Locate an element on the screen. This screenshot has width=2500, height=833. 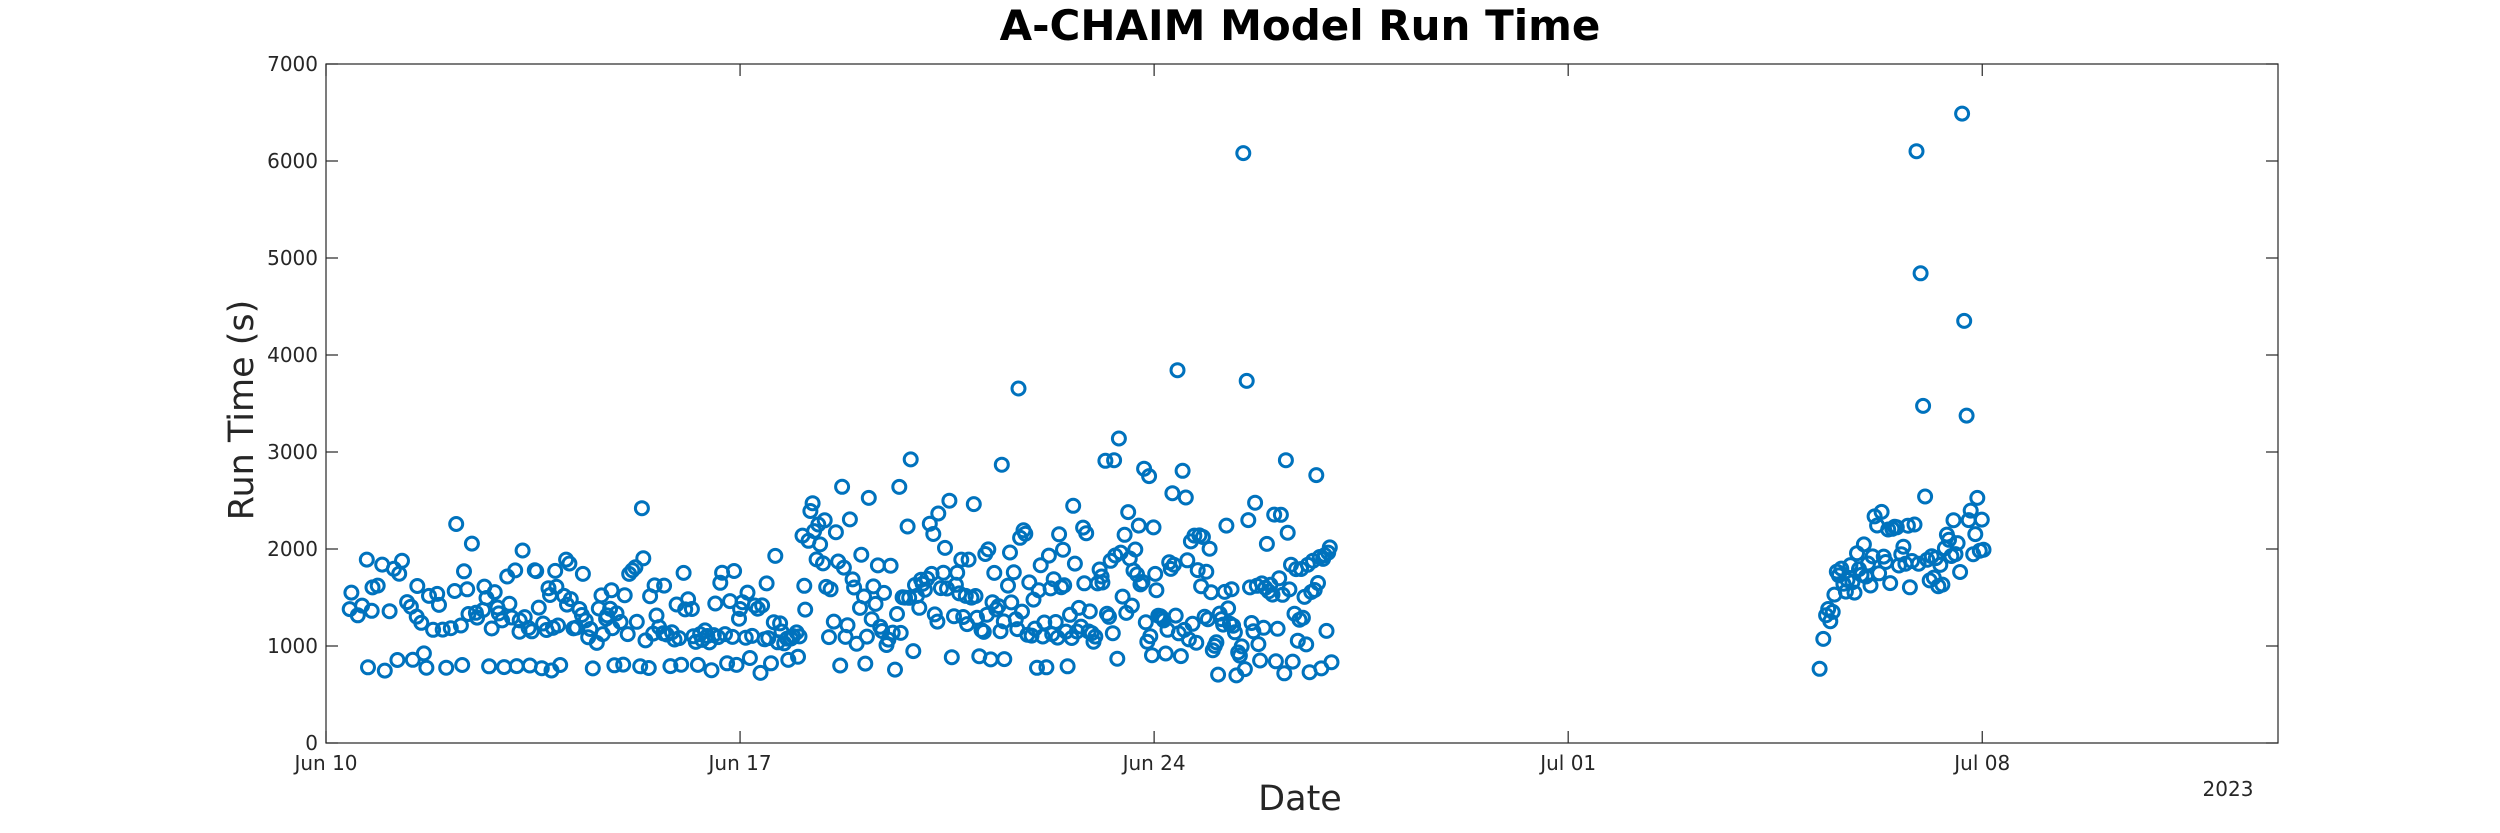
x-axis-year-label: 2023 is located at coordinates (2228, 789).